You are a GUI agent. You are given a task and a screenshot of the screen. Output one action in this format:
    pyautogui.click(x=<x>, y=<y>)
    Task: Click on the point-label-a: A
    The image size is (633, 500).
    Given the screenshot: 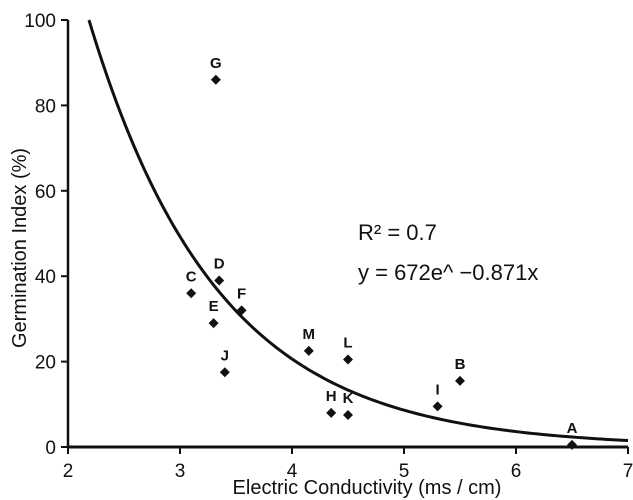 What is the action you would take?
    pyautogui.click(x=572, y=428)
    